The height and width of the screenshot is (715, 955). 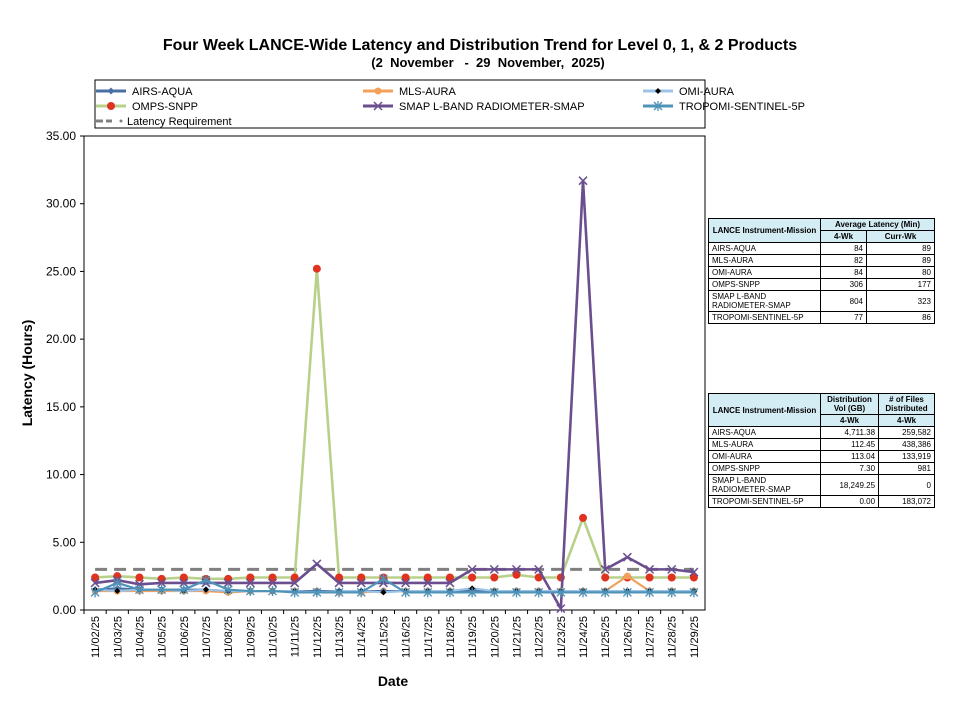 What do you see at coordinates (165, 107) in the screenshot?
I see `legend-label: OMPS-SNPP` at bounding box center [165, 107].